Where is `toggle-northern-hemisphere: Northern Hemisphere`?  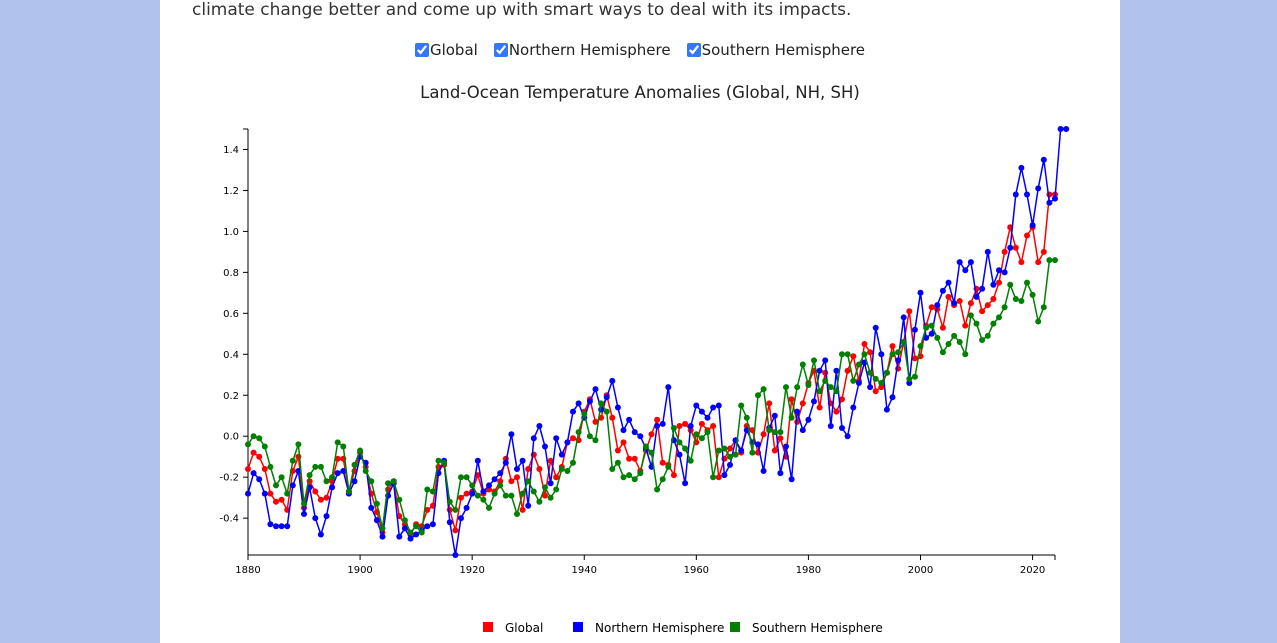
toggle-northern-hemisphere: Northern Hemisphere is located at coordinates (582, 50).